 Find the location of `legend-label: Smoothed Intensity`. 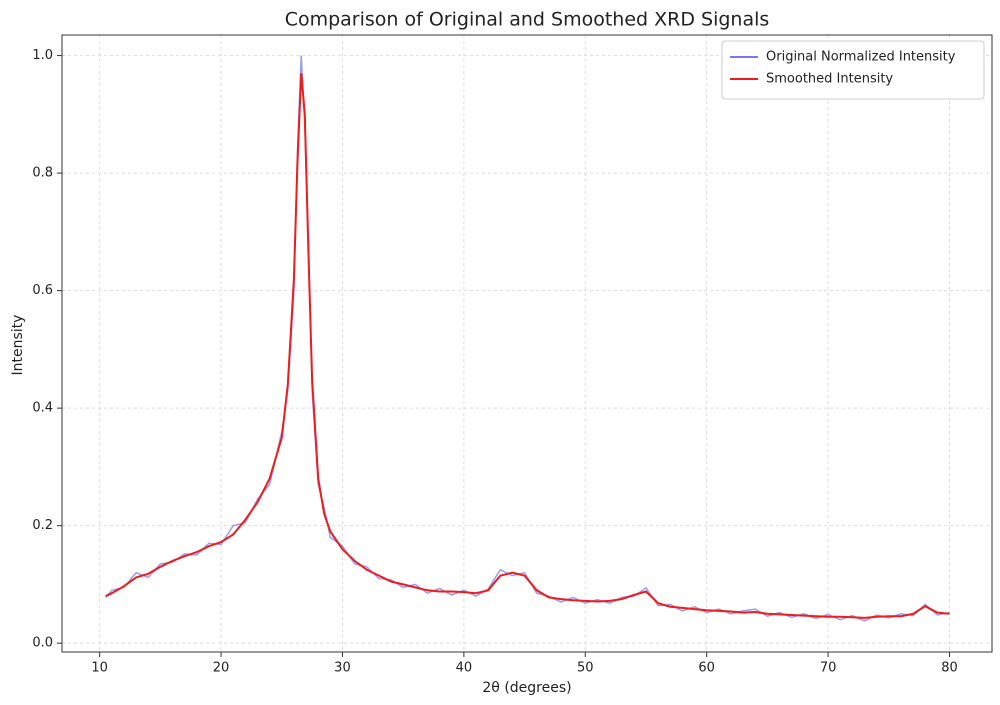

legend-label: Smoothed Intensity is located at coordinates (829, 79).